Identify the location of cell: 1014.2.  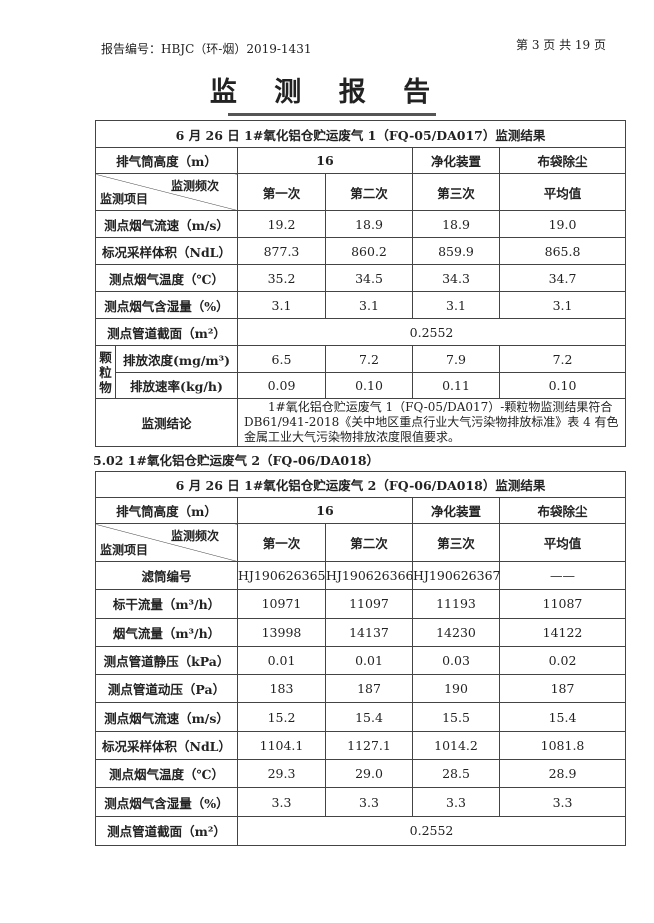
(456, 745).